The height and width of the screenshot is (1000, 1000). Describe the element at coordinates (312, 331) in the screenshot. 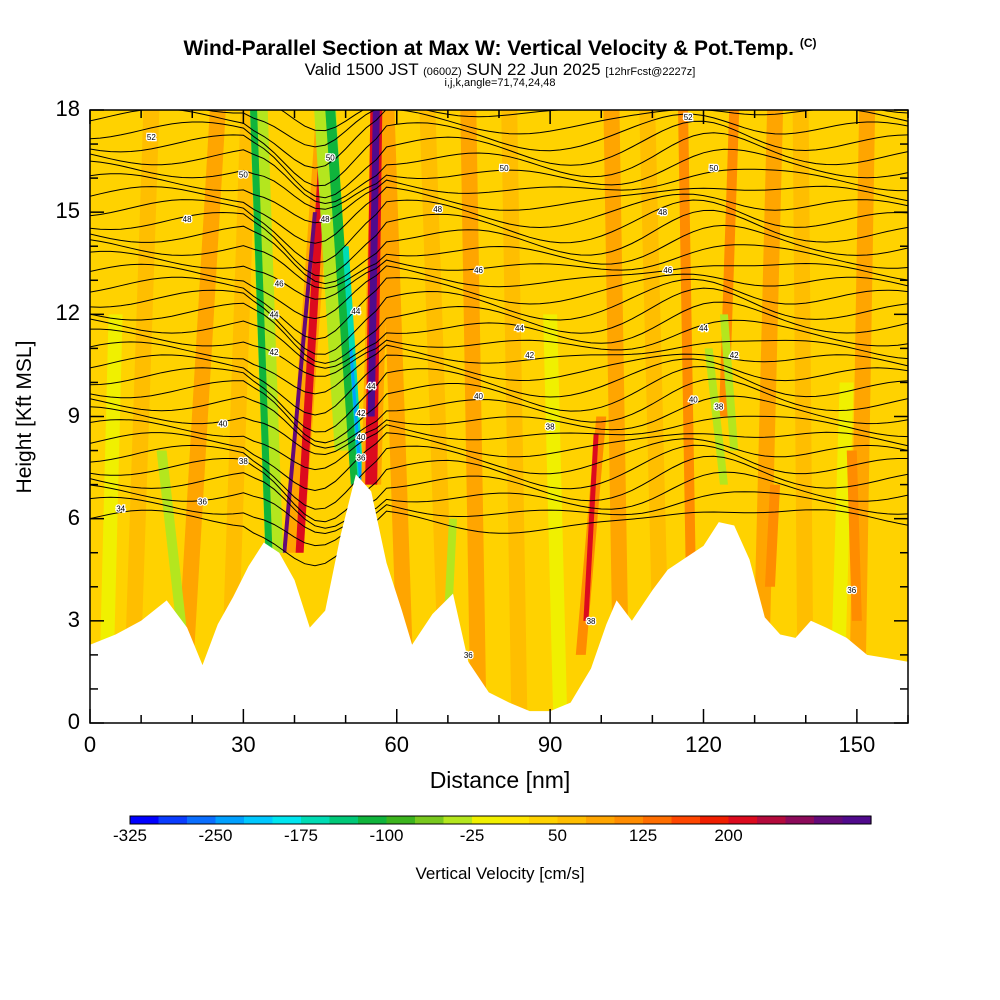

I see `updraft-west-core` at that location.